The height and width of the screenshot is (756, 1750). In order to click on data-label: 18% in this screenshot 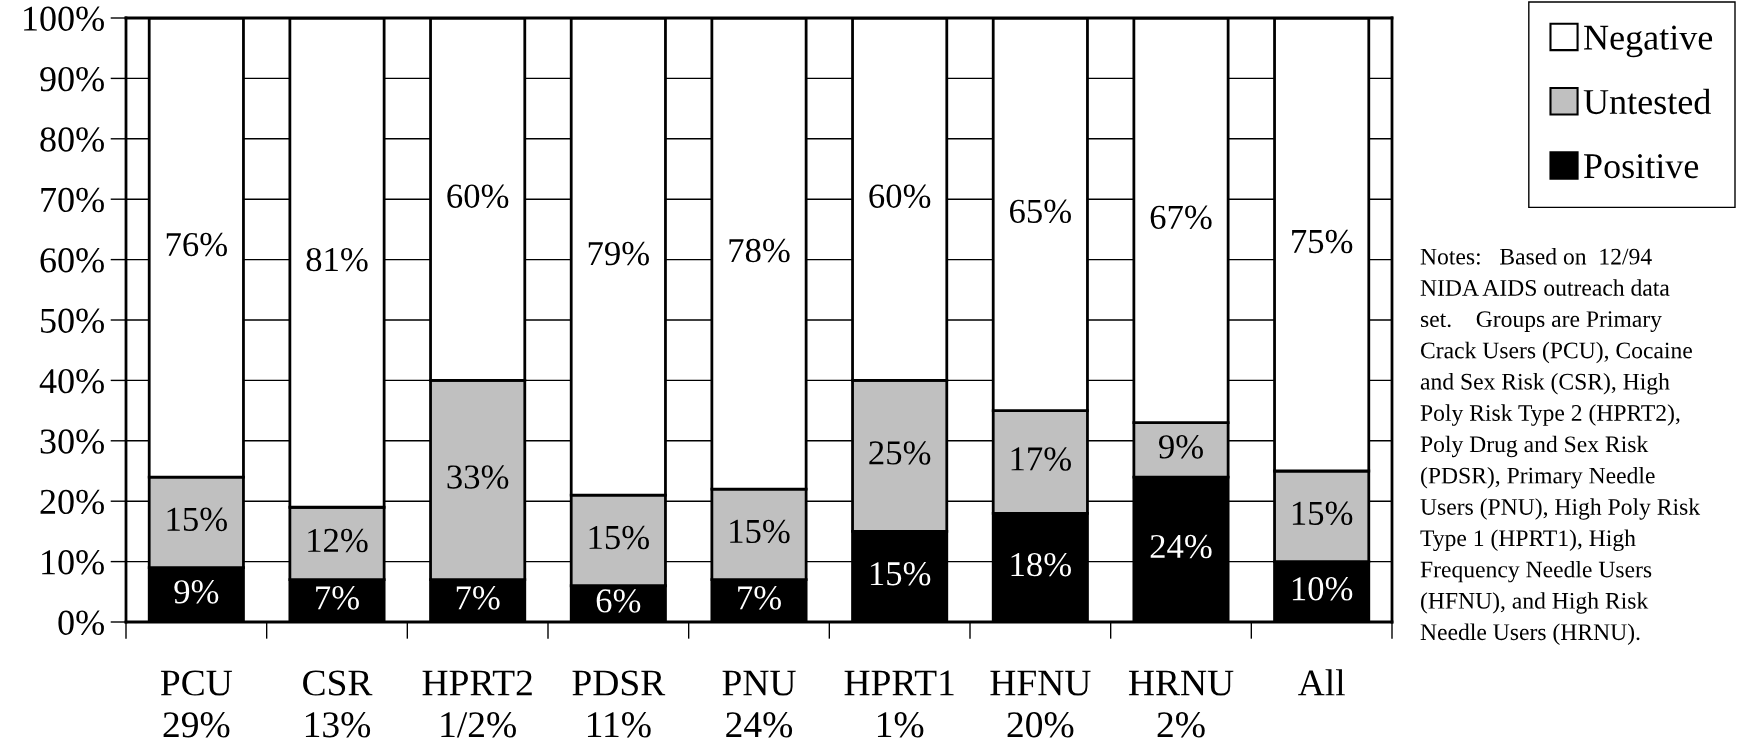, I will do `click(1041, 564)`.